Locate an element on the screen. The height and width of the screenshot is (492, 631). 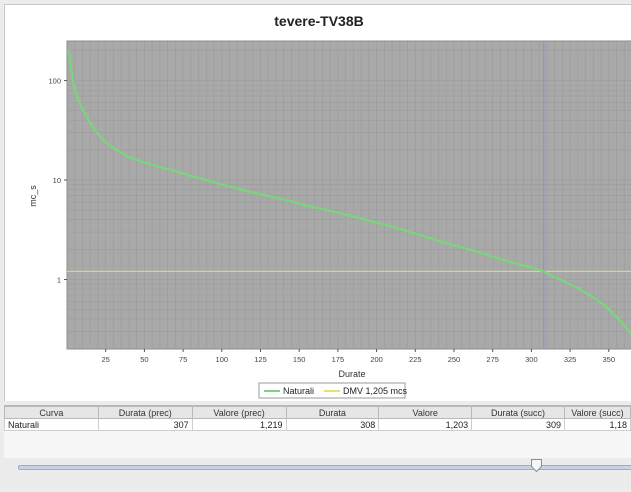
x-tick-label: 100 is located at coordinates (222, 359).